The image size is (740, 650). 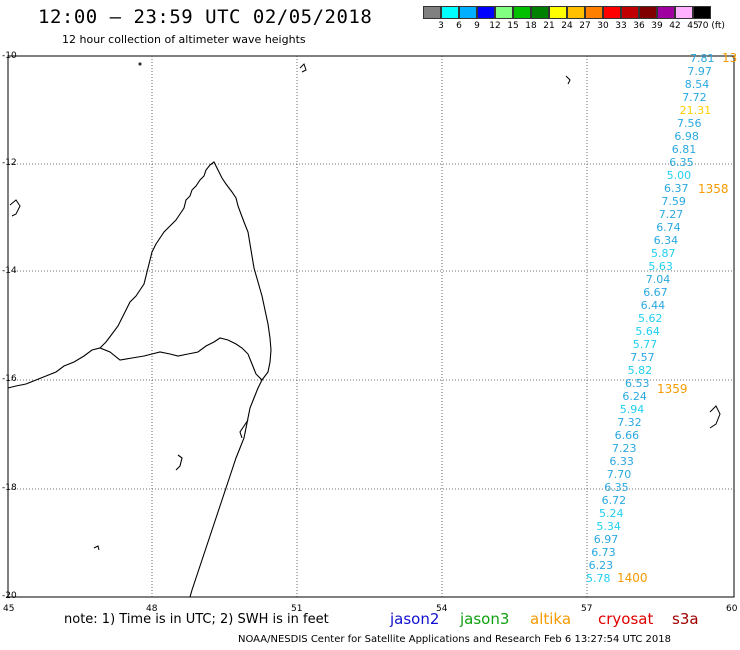 What do you see at coordinates (640, 370) in the screenshot?
I see `wave-height-value: 5.82` at bounding box center [640, 370].